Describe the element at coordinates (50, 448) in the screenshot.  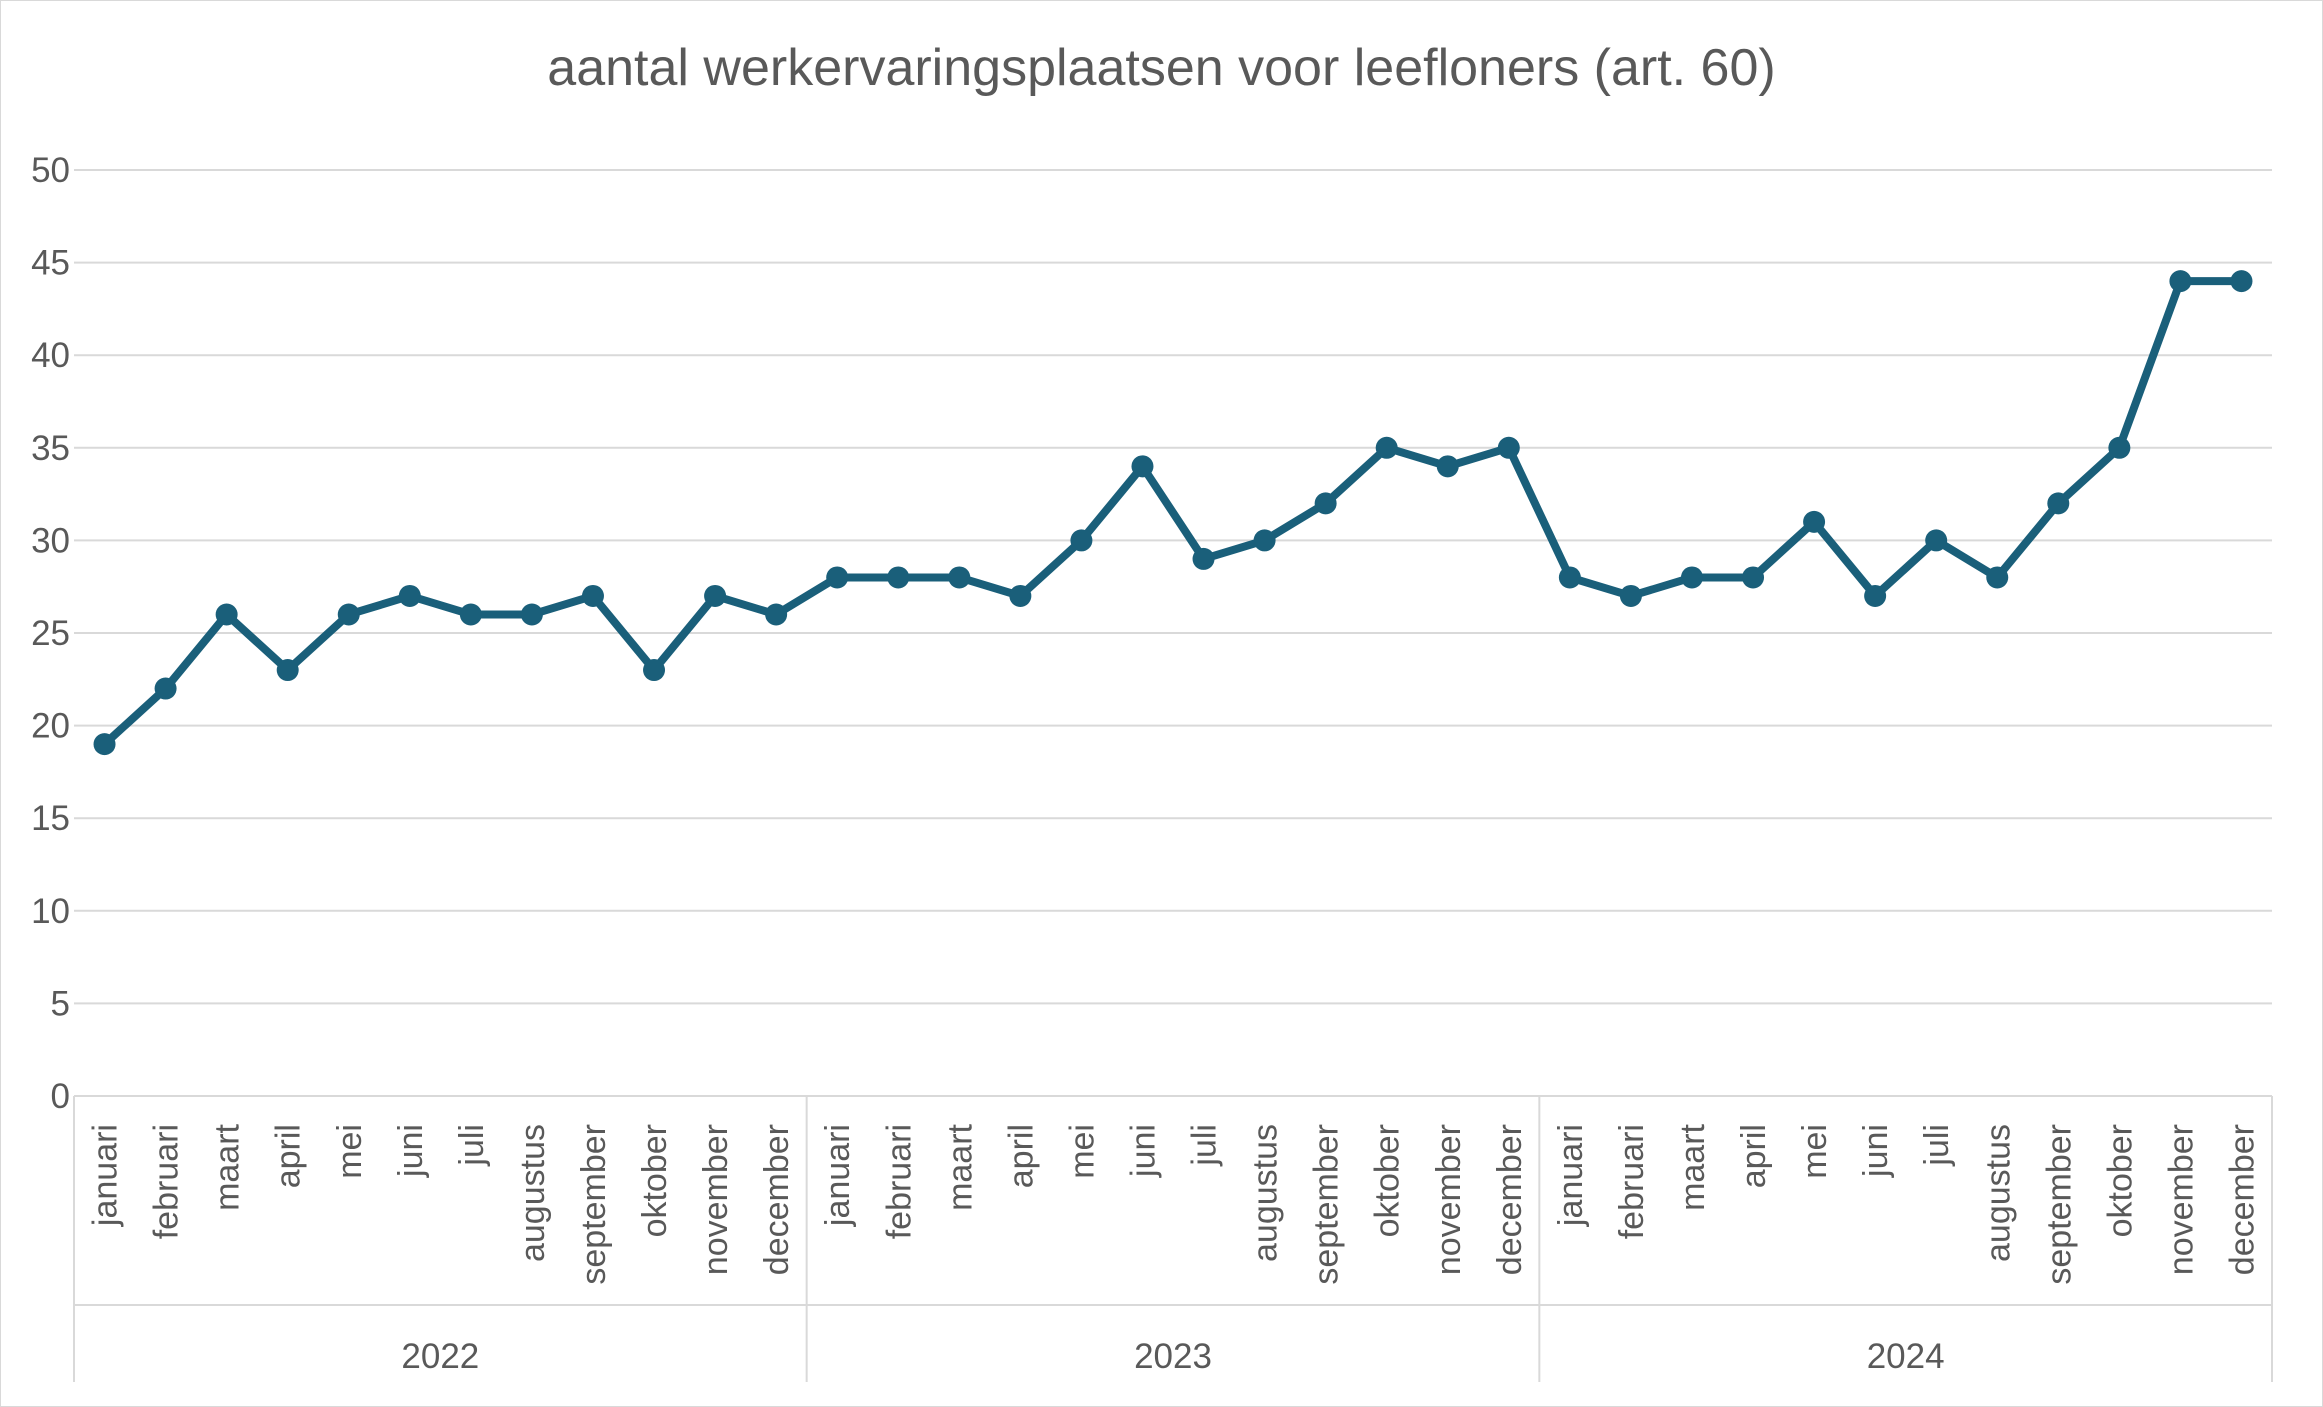
I see `y-tick-label: 35` at that location.